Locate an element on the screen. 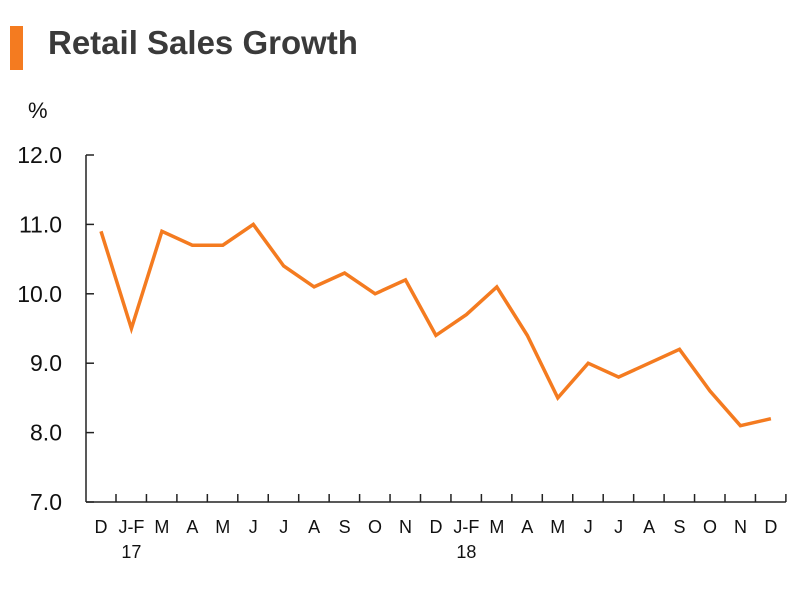  y-tick-label: 7.0 is located at coordinates (46, 502).